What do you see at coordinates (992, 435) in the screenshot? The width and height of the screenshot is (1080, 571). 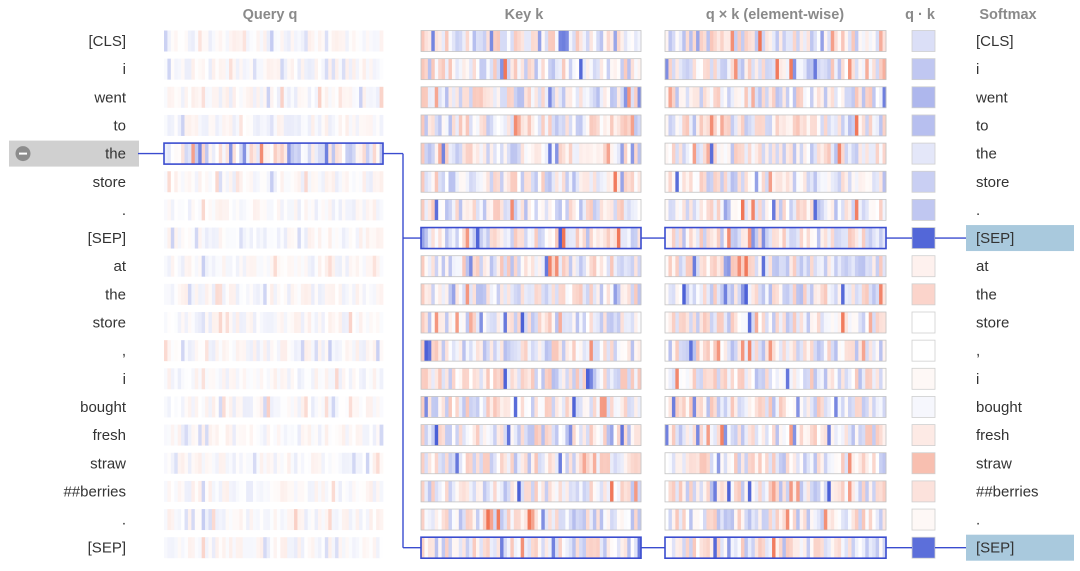 I see `softmax-token: fresh` at bounding box center [992, 435].